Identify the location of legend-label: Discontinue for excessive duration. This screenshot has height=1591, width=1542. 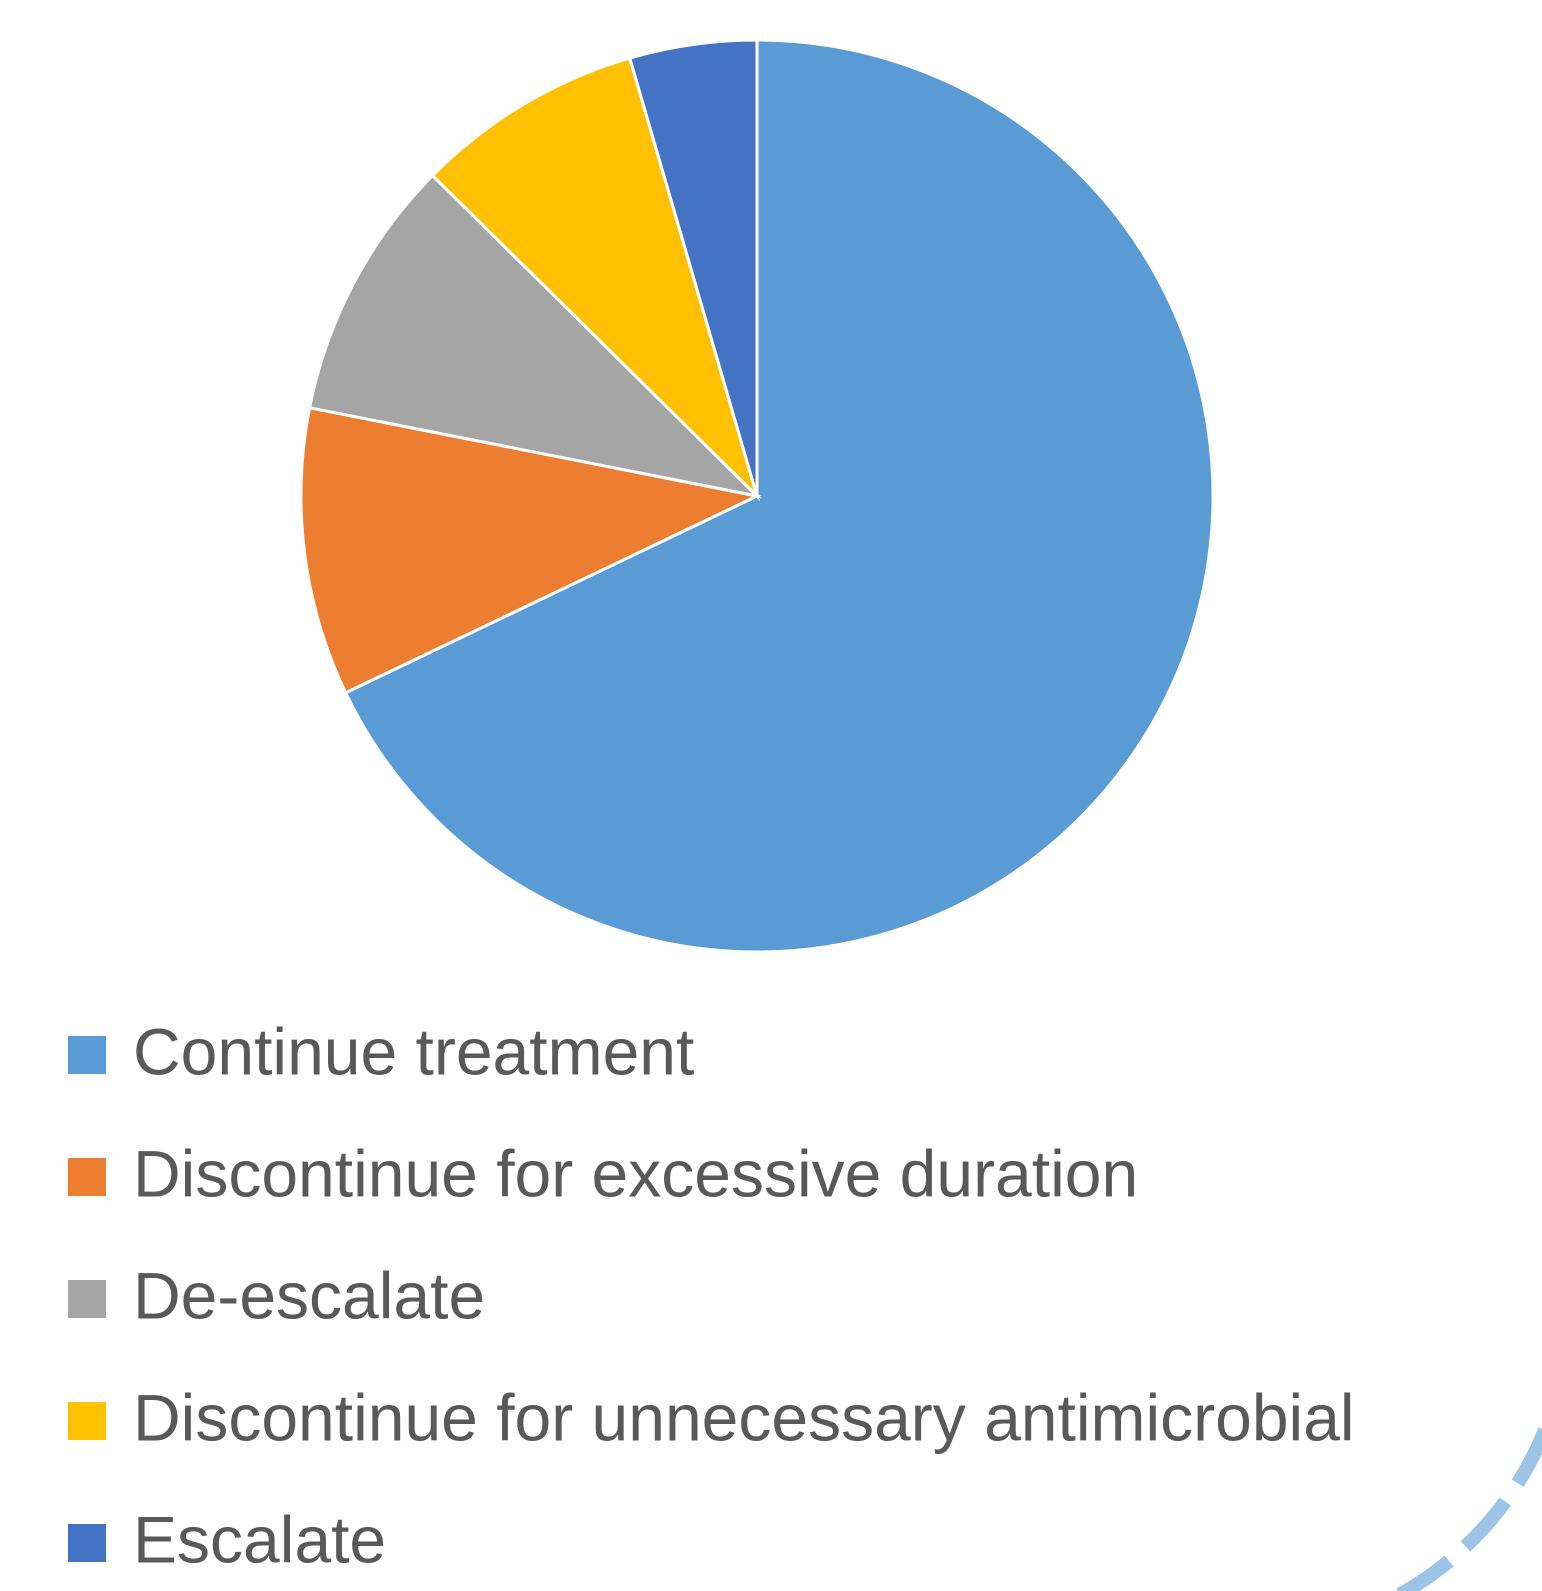
(635, 1173).